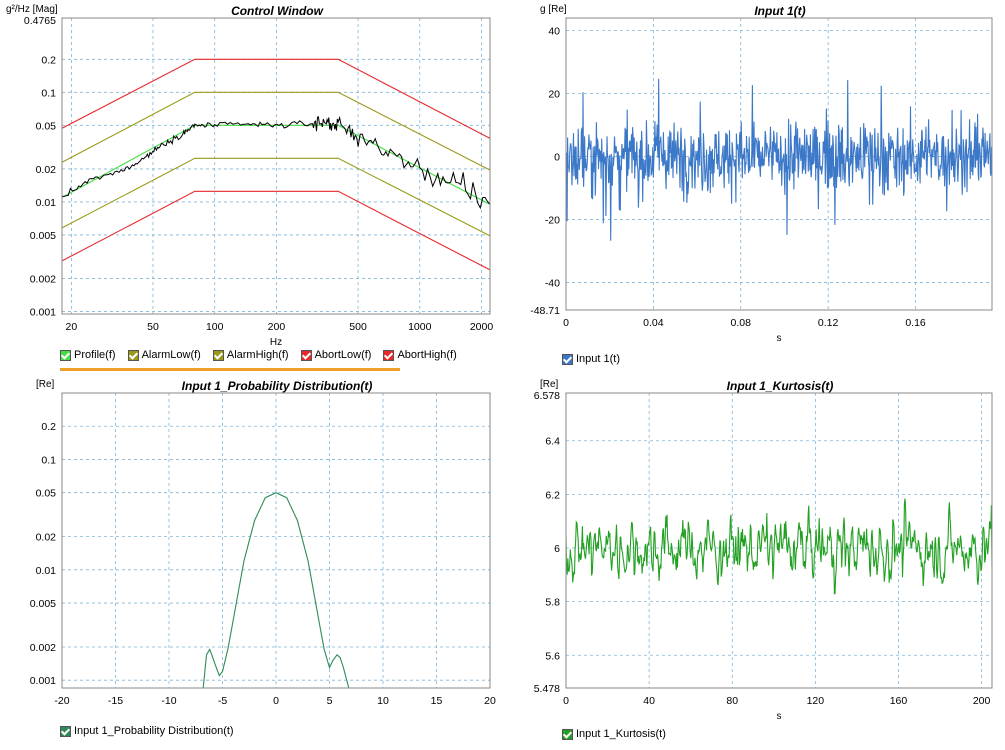 Image resolution: width=1005 pixels, height=750 pixels. What do you see at coordinates (552, 284) in the screenshot?
I see `y-tick-label: -40` at bounding box center [552, 284].